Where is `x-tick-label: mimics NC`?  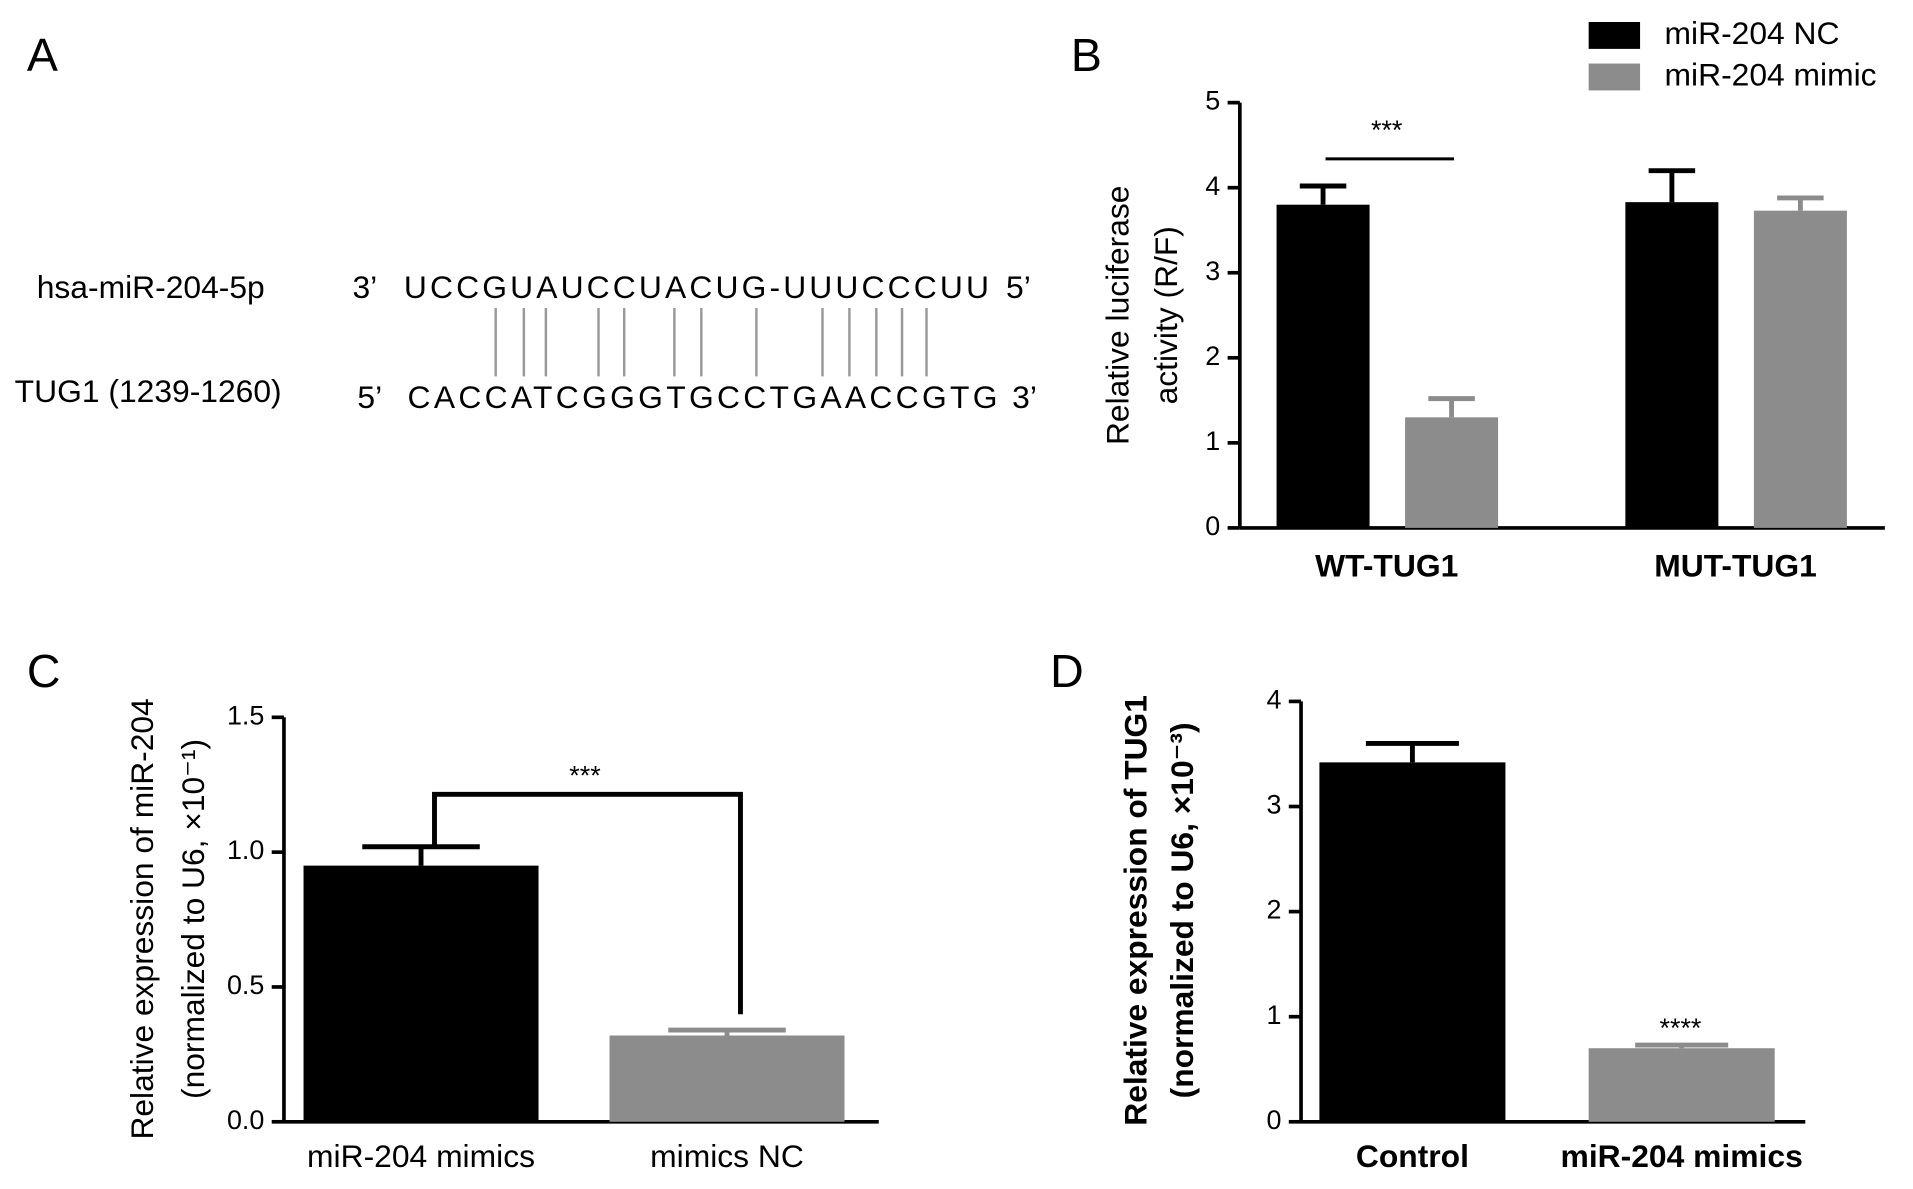 x-tick-label: mimics NC is located at coordinates (727, 1156).